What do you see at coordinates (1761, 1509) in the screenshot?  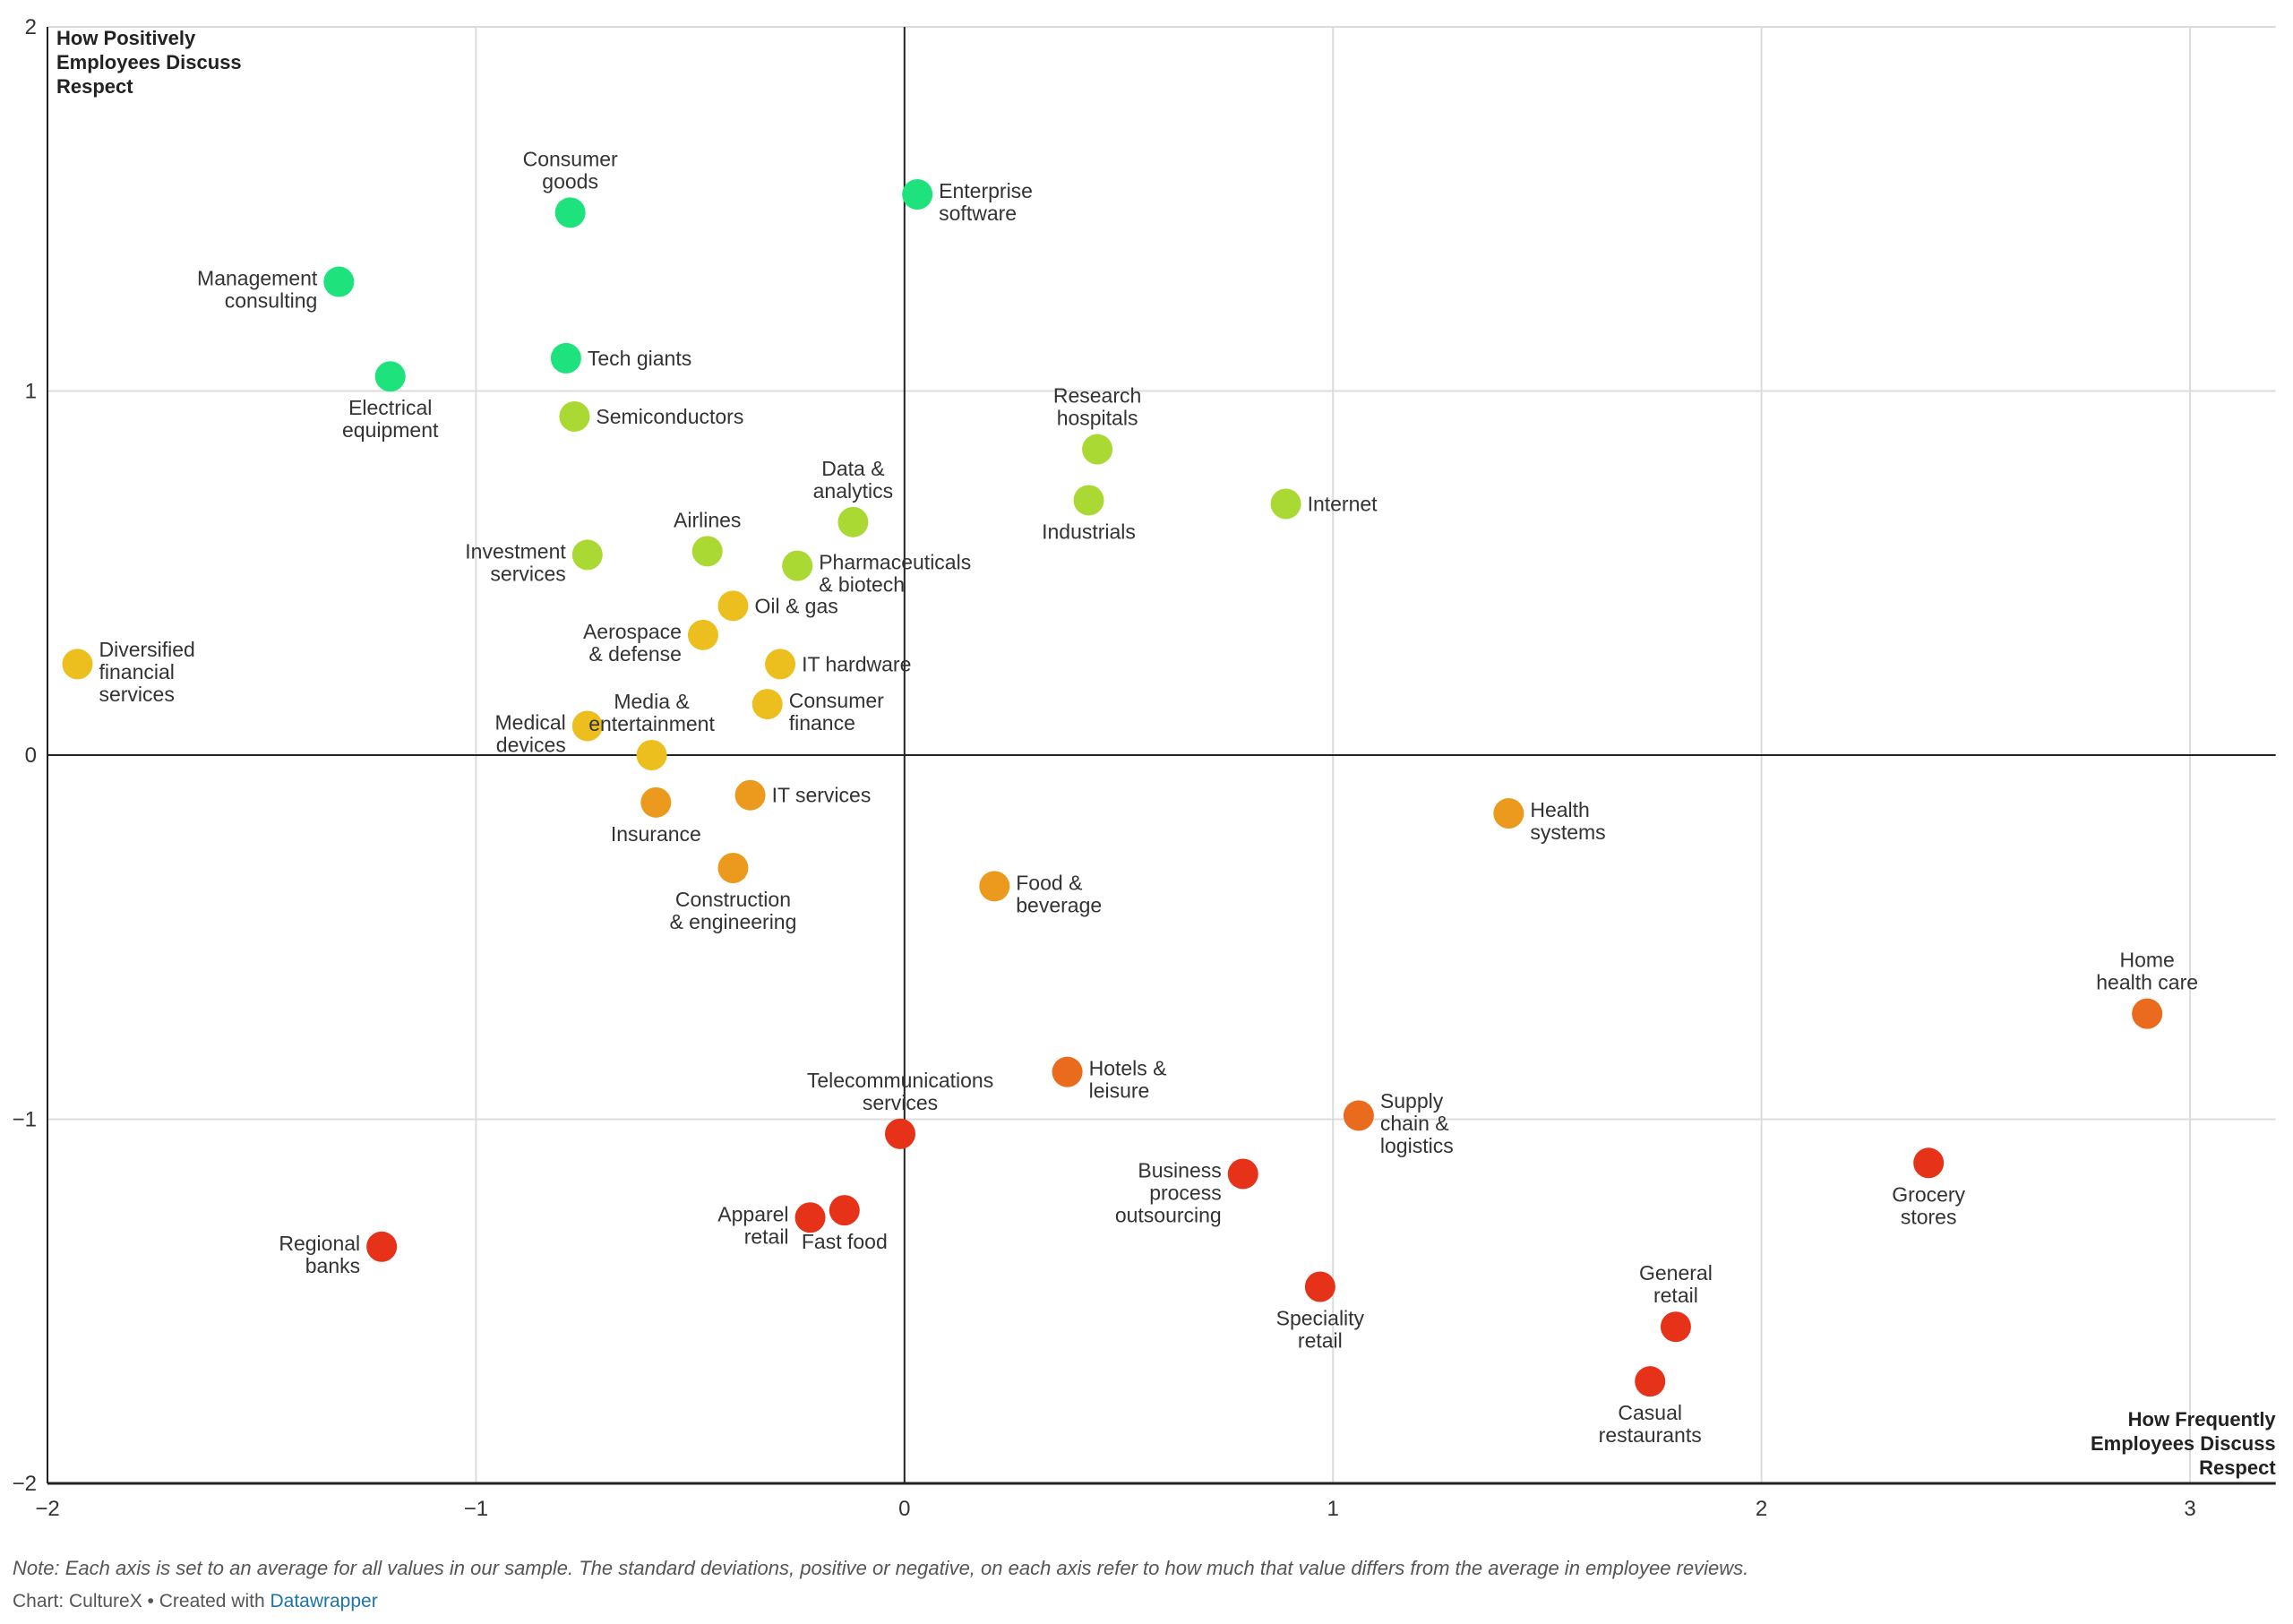 I see `x-tick-label: 2` at bounding box center [1761, 1509].